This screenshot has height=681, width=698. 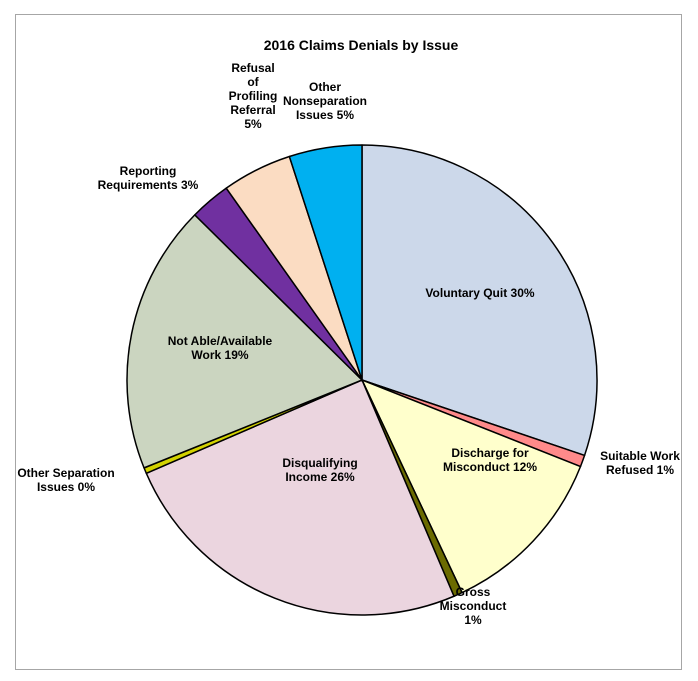 I want to click on pie-slice-other, so click(x=325, y=262).